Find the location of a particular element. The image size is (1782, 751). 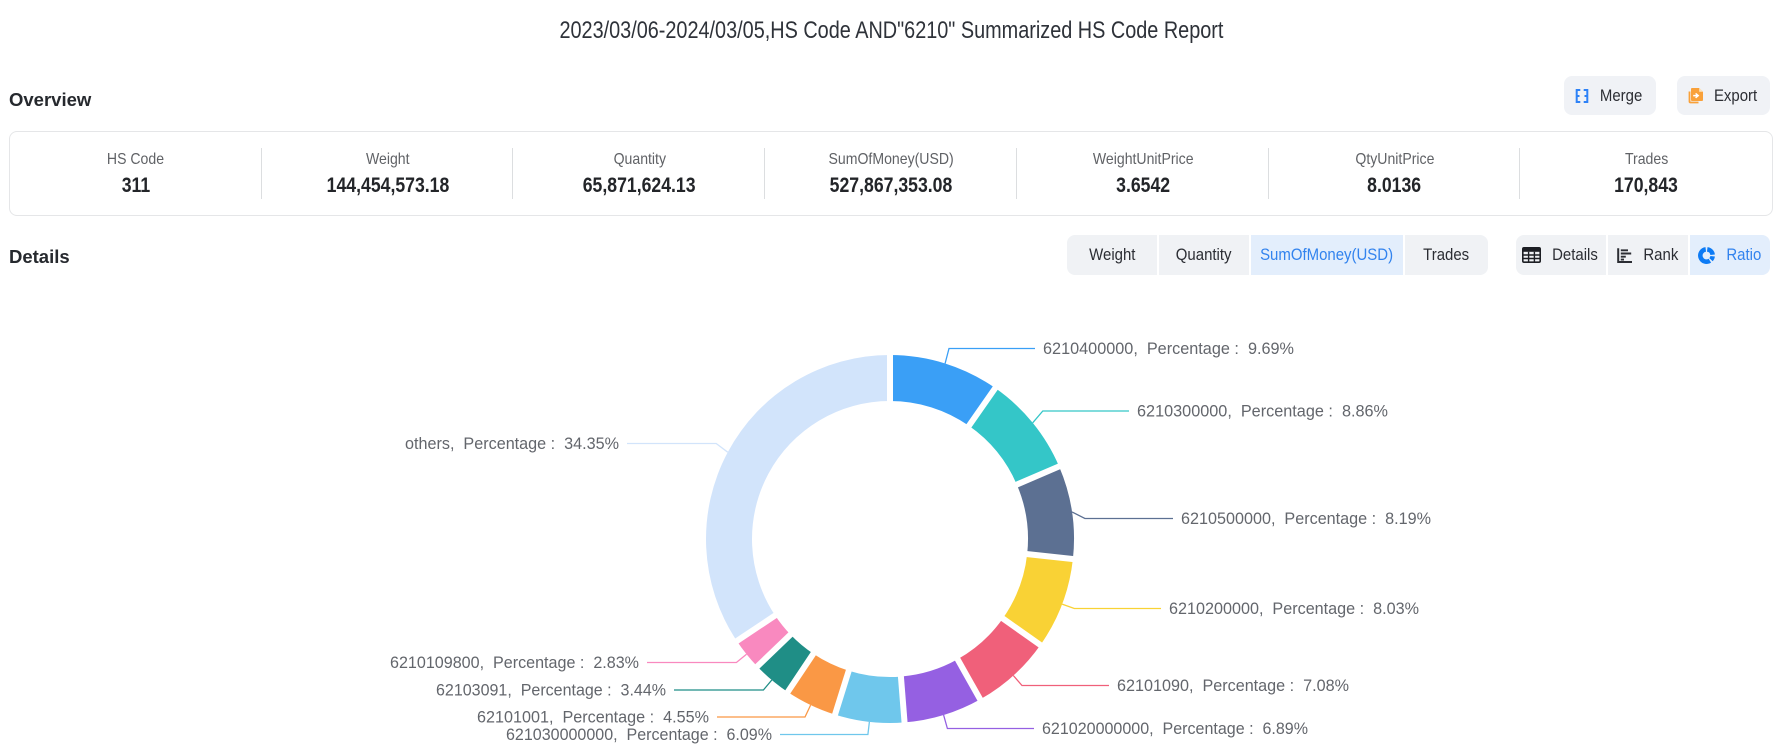

svg-text: others, Percentage : 34.35% is located at coordinates (512, 443).